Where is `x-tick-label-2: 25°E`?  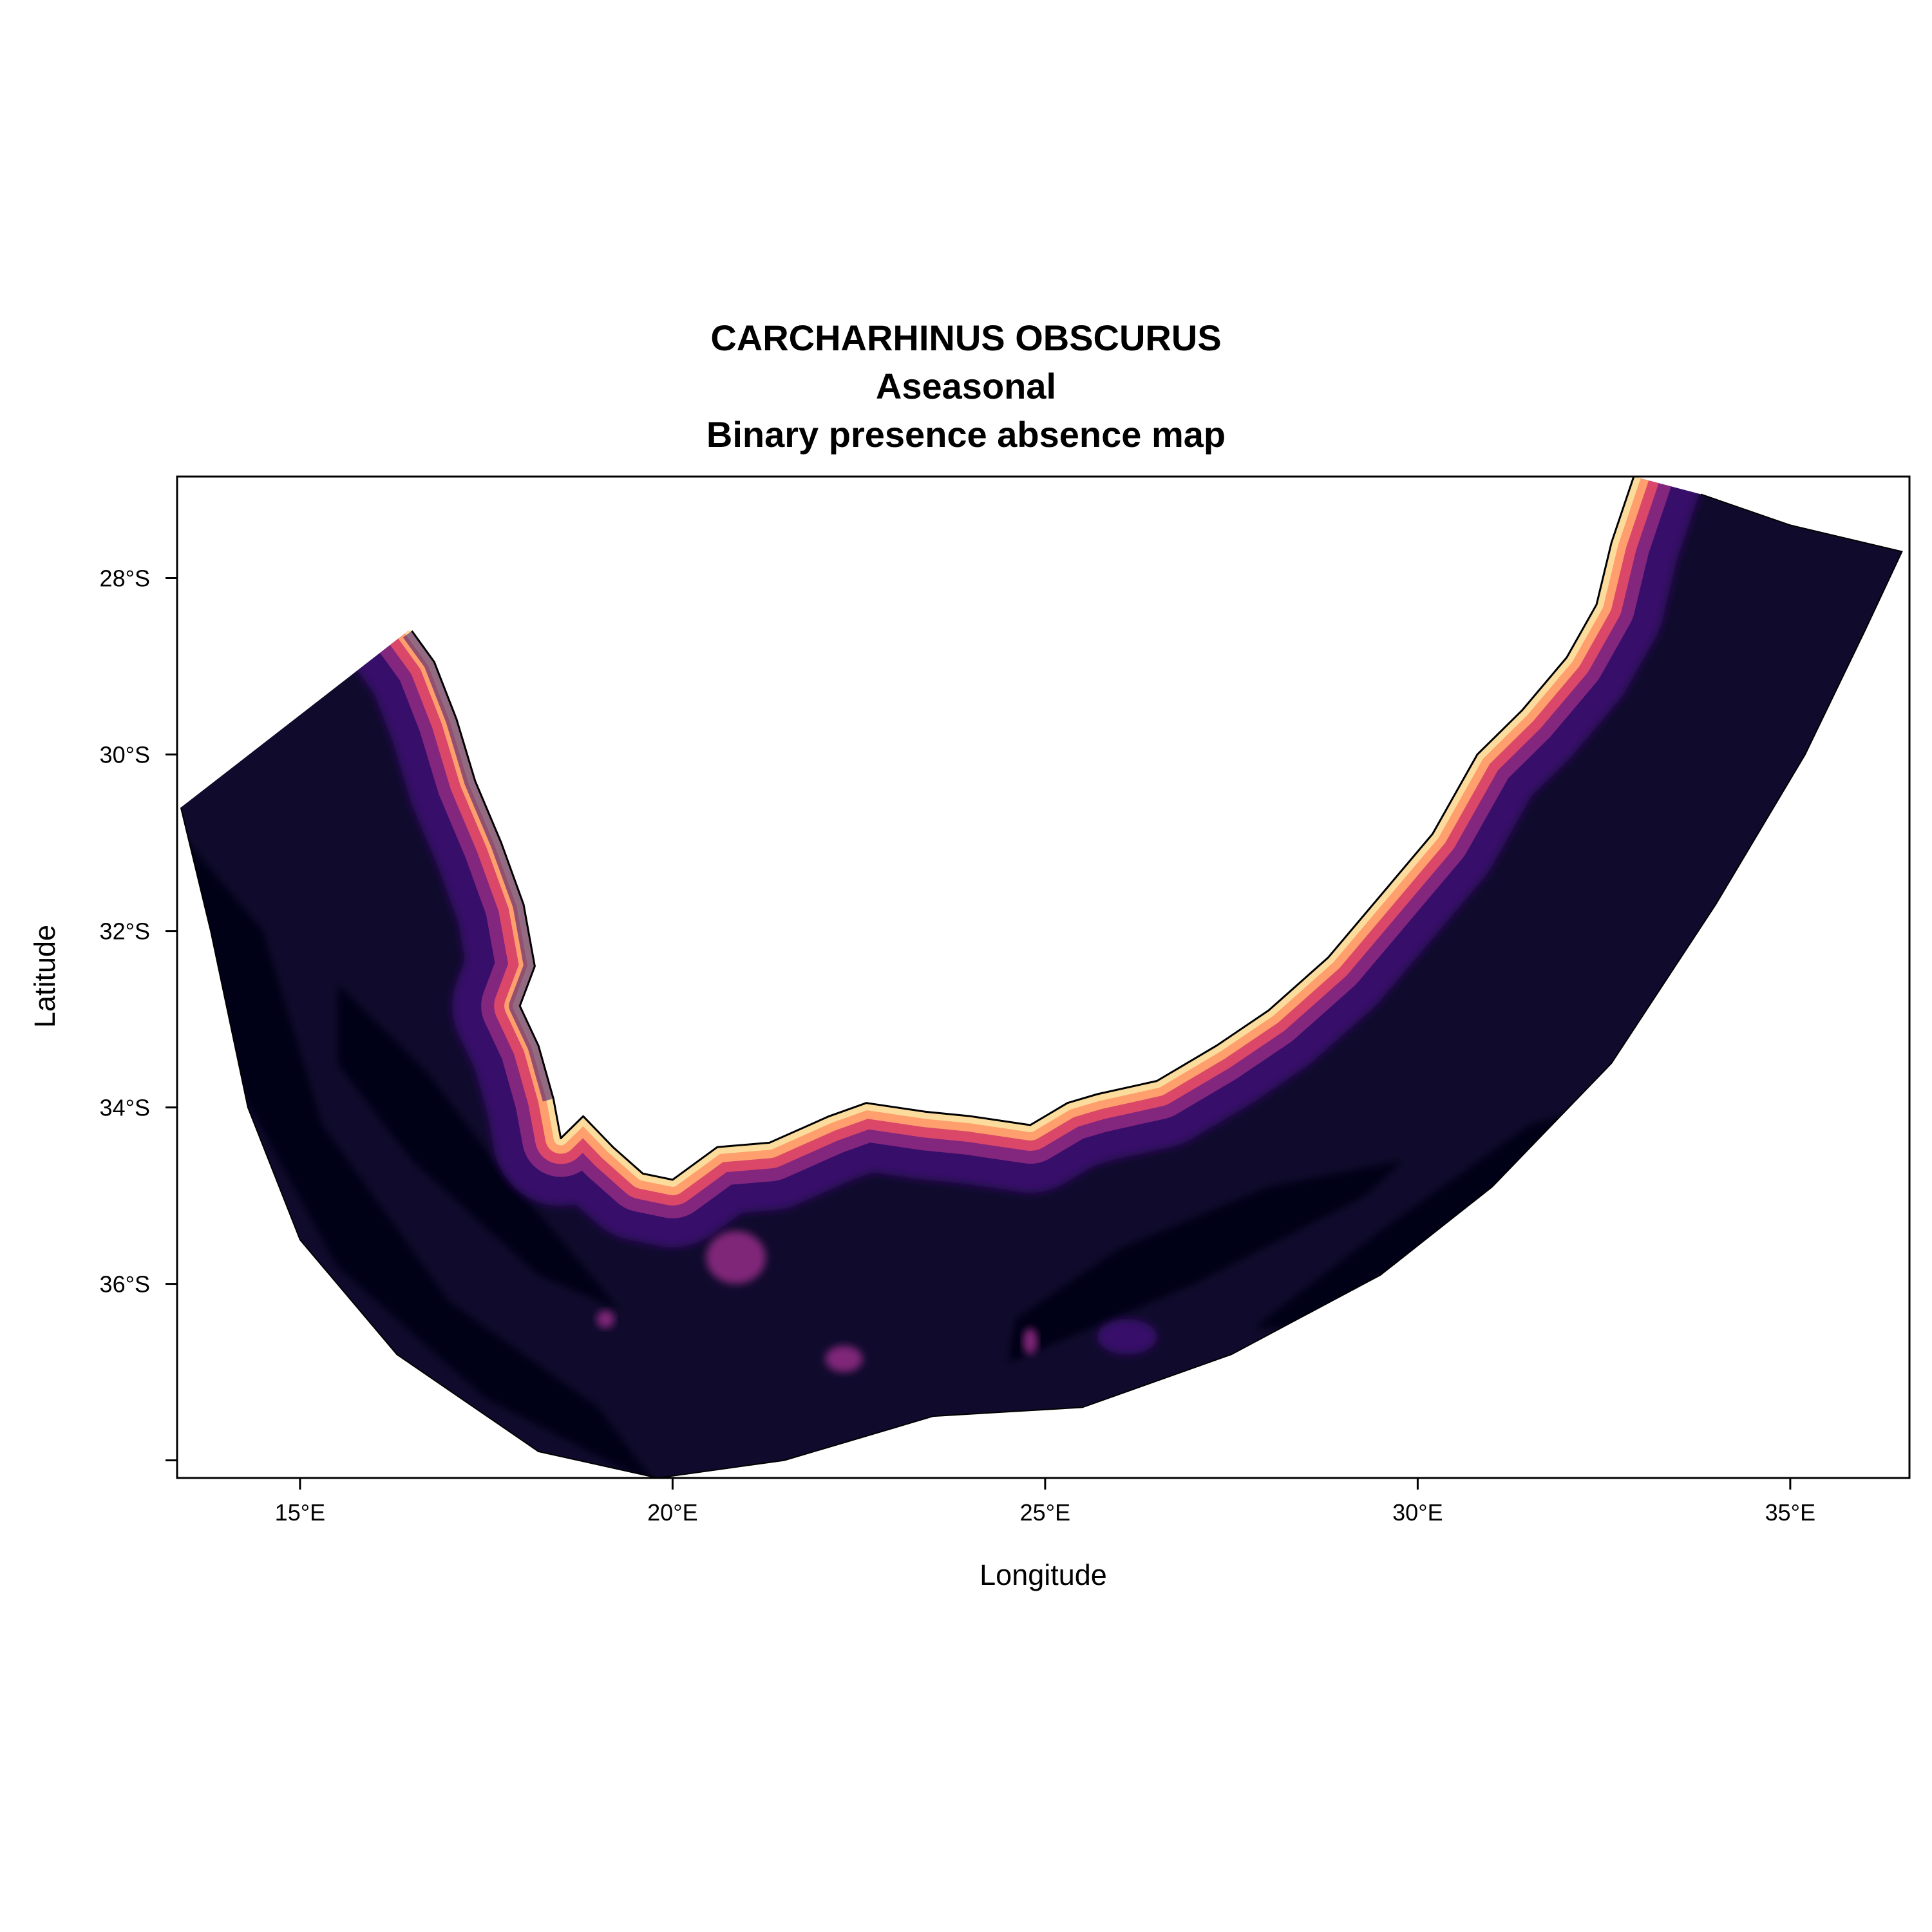 x-tick-label-2: 25°E is located at coordinates (1045, 1512).